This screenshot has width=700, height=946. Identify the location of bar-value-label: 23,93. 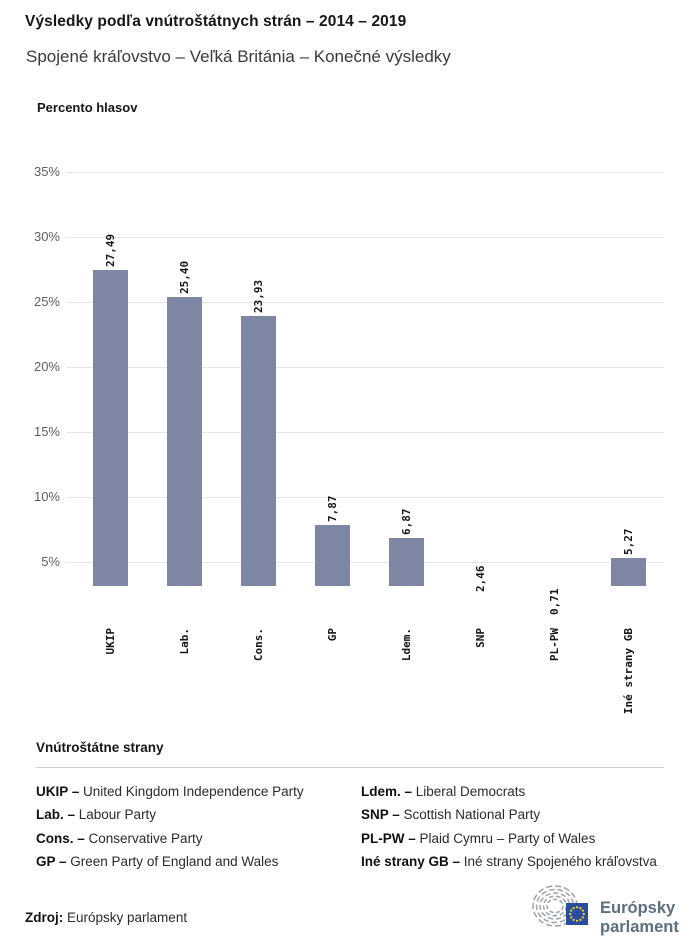
(258, 296).